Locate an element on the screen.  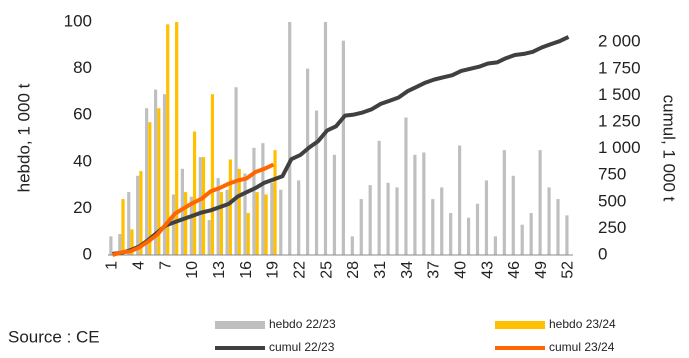
x-tick-label: 25 is located at coordinates (326, 270).